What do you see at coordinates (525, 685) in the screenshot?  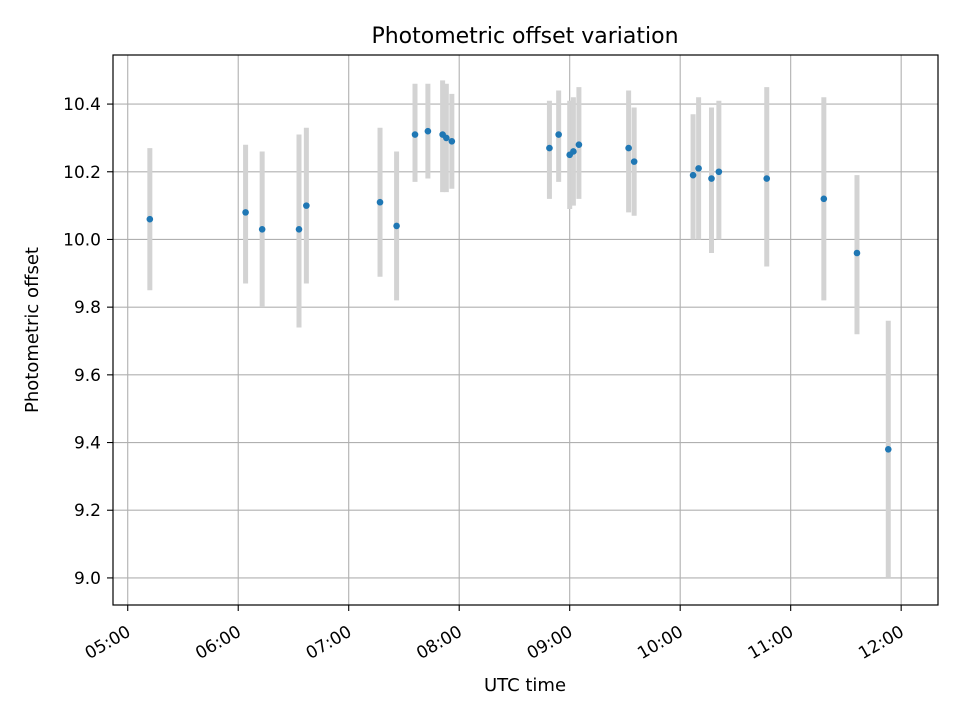 I see `x-axis-label: UTC time` at bounding box center [525, 685].